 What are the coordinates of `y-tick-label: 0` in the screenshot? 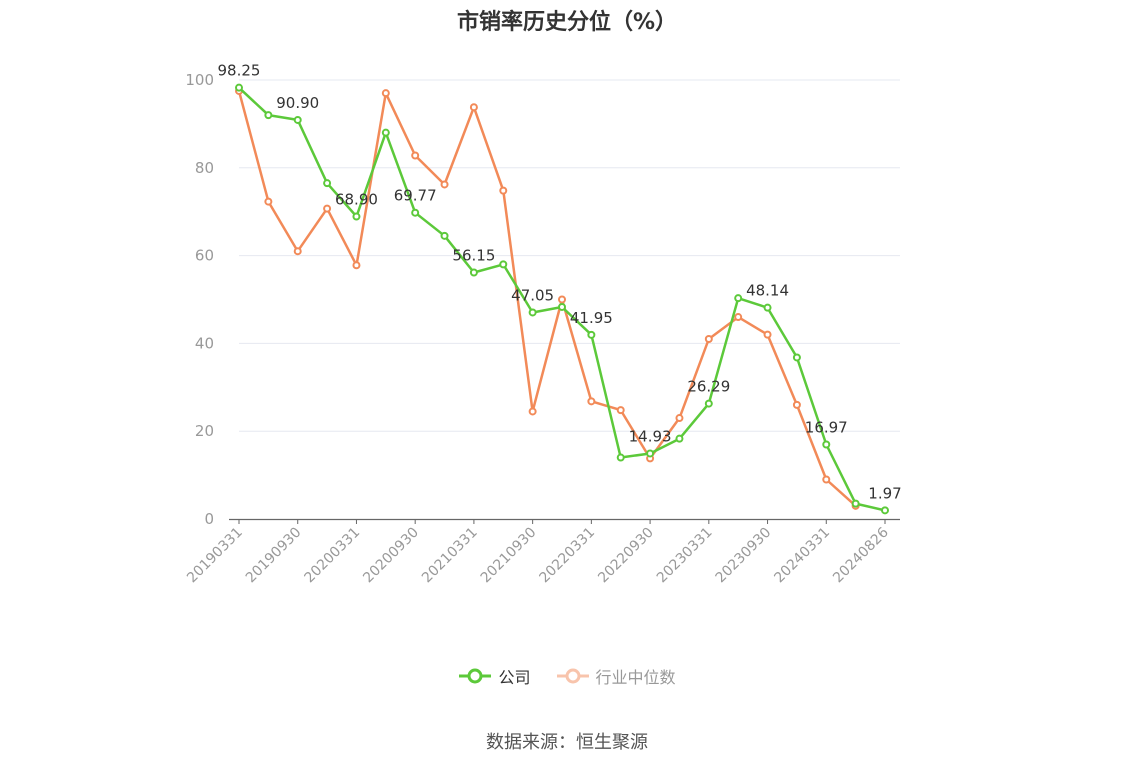 It's located at (209, 519).